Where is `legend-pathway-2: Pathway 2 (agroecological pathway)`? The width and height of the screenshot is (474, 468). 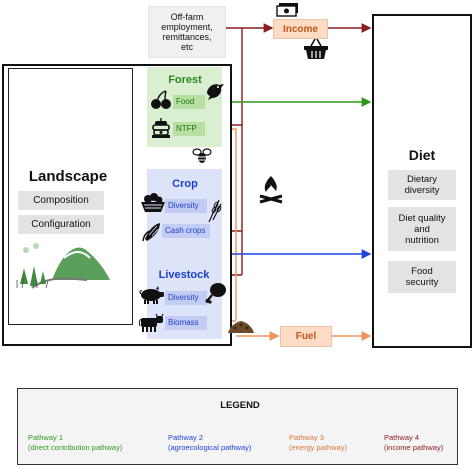 legend-pathway-2: Pathway 2 (agroecological pathway) is located at coordinates (225, 443).